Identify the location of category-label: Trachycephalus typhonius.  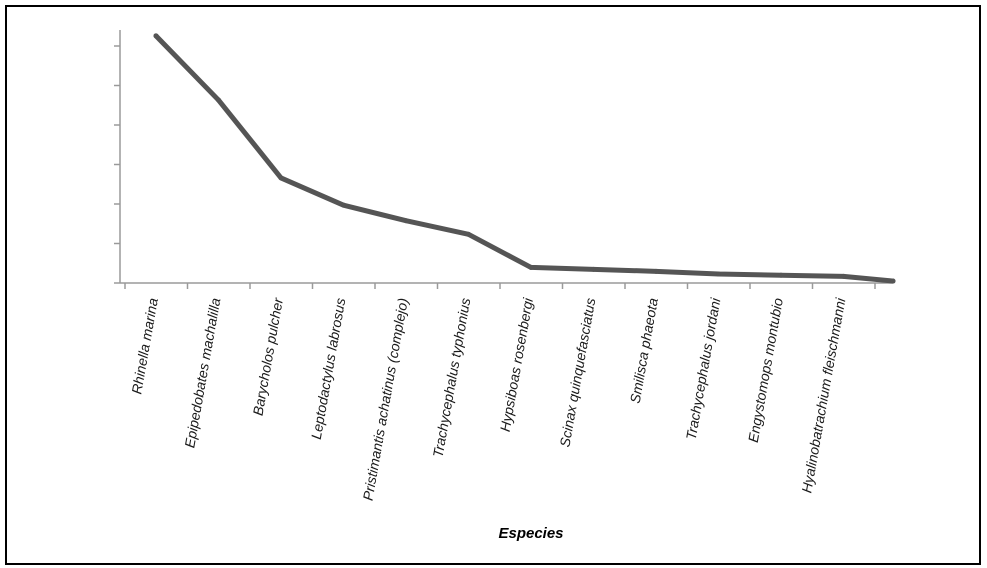
(452, 378).